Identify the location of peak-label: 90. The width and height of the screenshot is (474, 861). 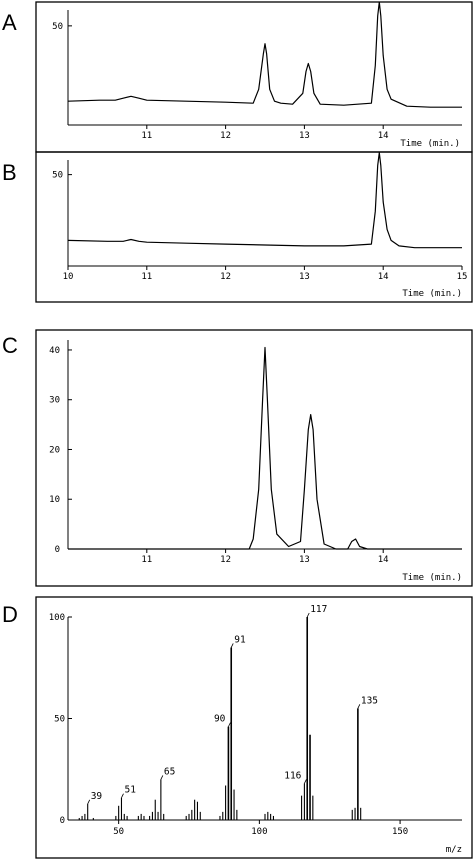
(220, 719).